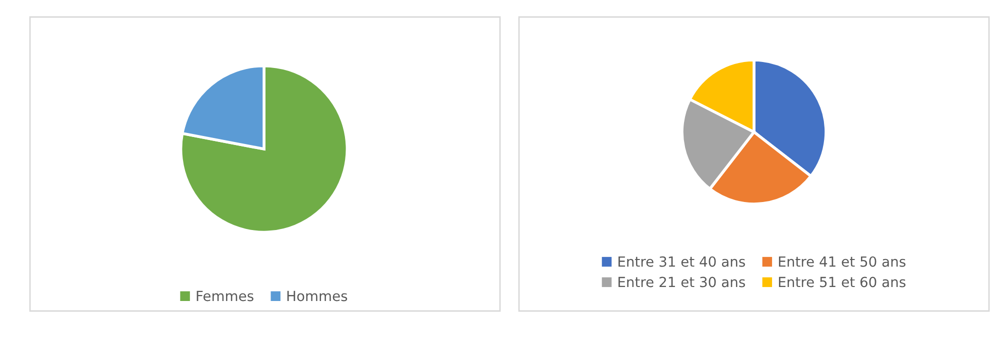 This screenshot has width=1000, height=341. Describe the element at coordinates (681, 282) in the screenshot. I see `legend-label: Entre 21 et 30 ans` at that location.